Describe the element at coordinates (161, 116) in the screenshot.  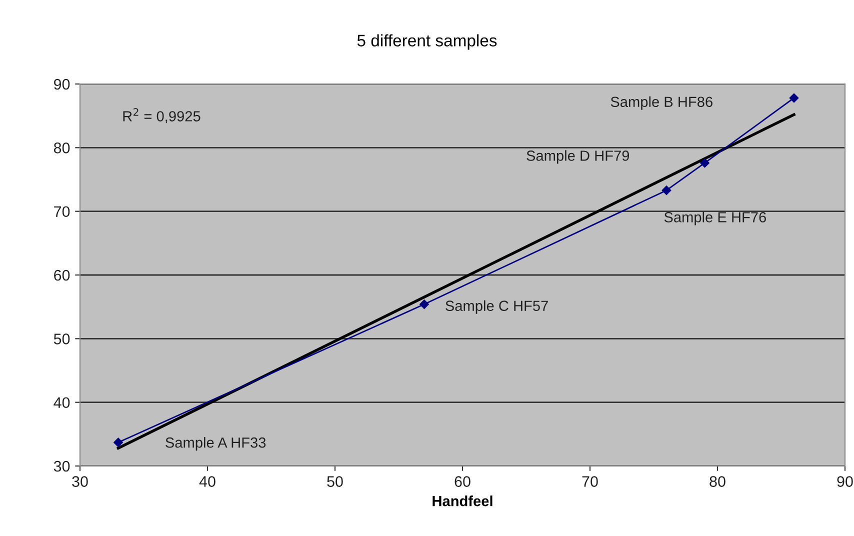
I see `annotation: R$^{2}$ = 0,9925` at that location.